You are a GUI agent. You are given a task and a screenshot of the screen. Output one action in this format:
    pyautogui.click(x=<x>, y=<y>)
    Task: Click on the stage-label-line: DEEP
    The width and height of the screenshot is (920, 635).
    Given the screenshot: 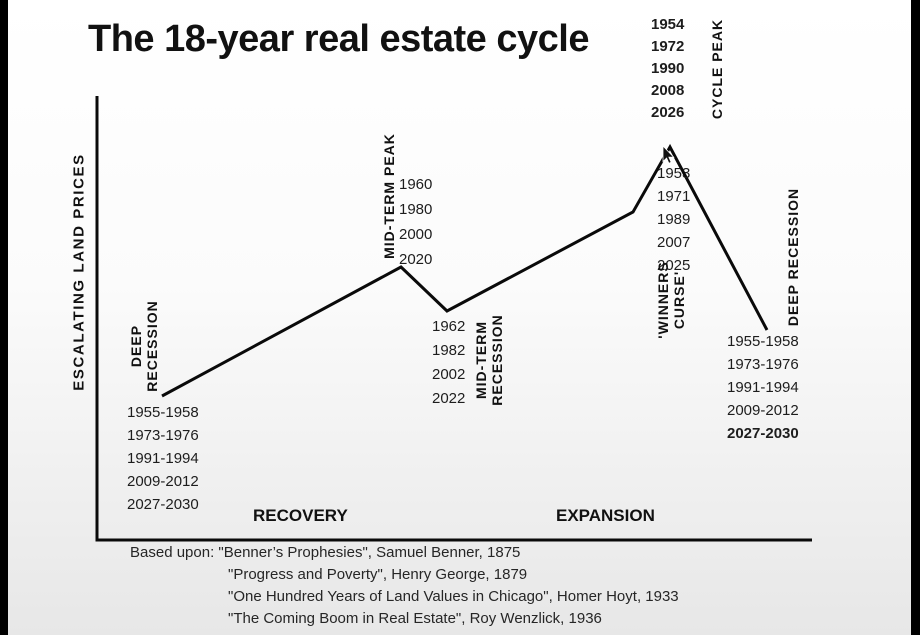 What is the action you would take?
    pyautogui.click(x=135, y=346)
    